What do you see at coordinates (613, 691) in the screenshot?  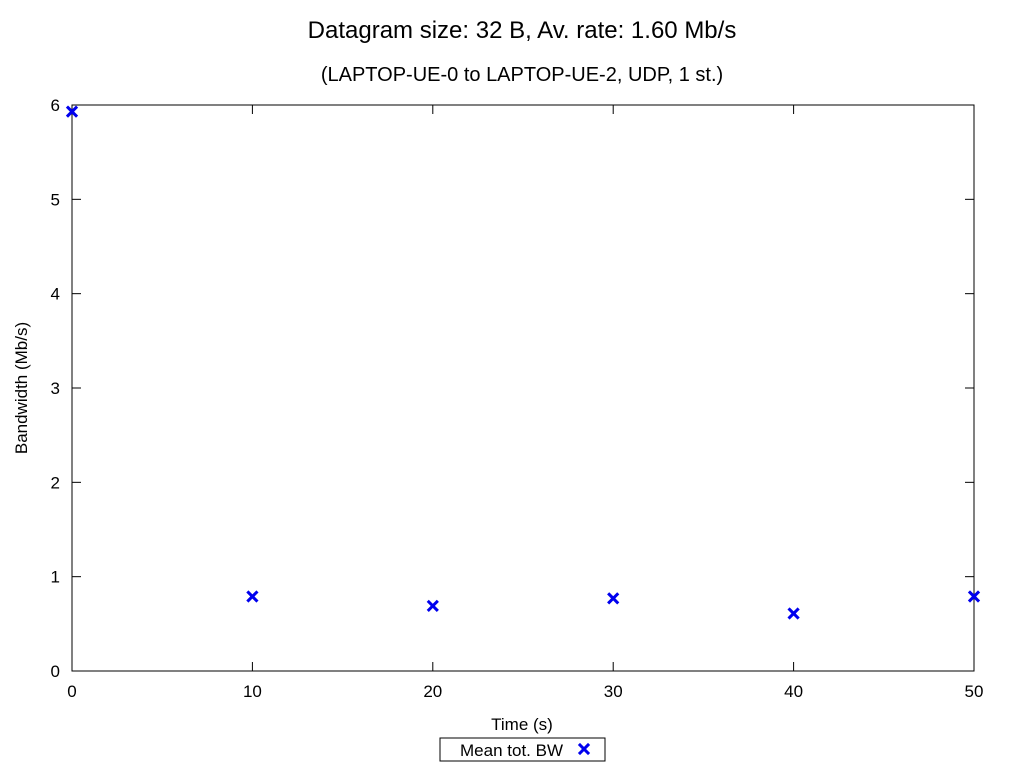 I see `x-tick-label: 30` at bounding box center [613, 691].